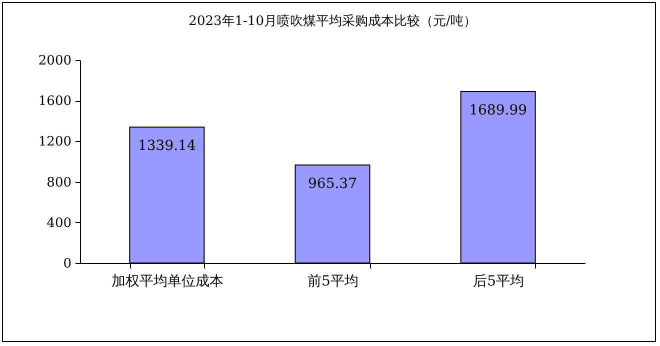 This screenshot has height=346, width=660. Describe the element at coordinates (59, 182) in the screenshot. I see `y-tick-label: 800` at that location.